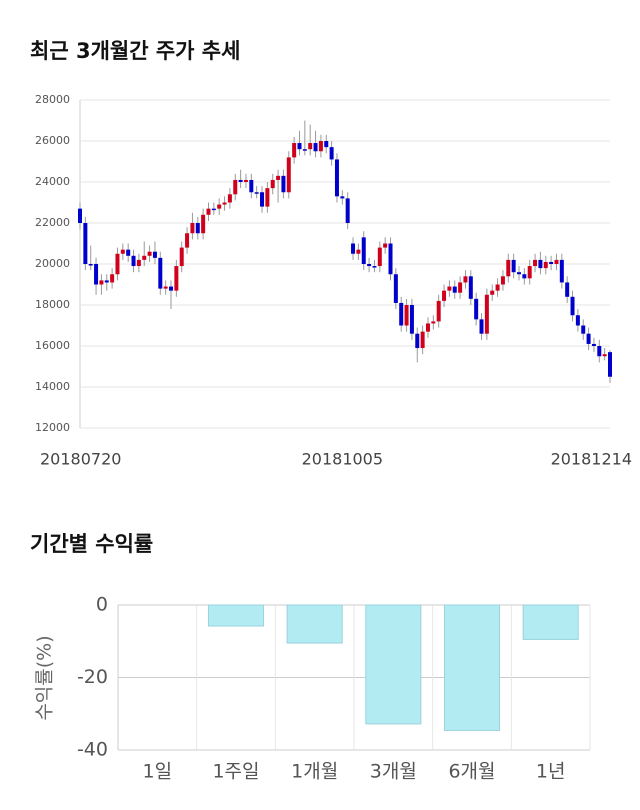 The height and width of the screenshot is (810, 640). What do you see at coordinates (158, 772) in the screenshot?
I see `x-tick-label: 1일` at bounding box center [158, 772].